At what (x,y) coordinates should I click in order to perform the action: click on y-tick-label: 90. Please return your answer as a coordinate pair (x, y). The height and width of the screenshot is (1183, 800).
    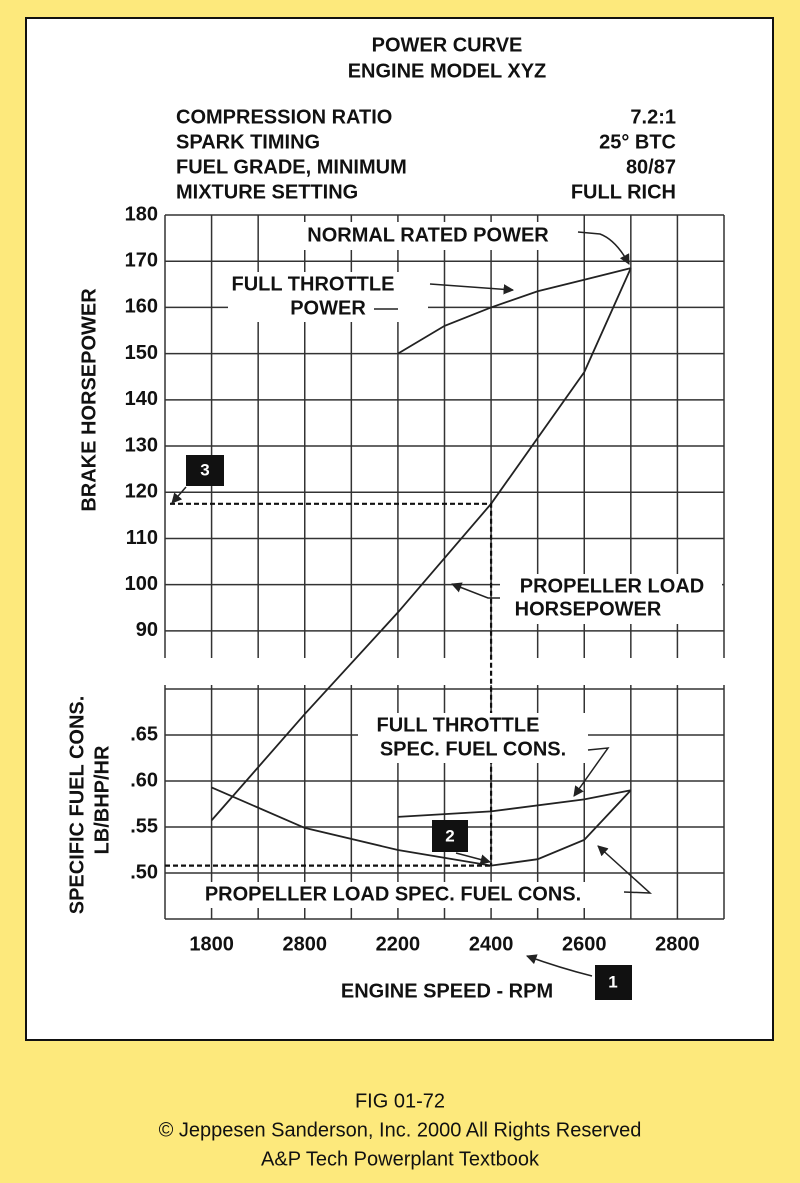
    Looking at the image, I should click on (147, 630).